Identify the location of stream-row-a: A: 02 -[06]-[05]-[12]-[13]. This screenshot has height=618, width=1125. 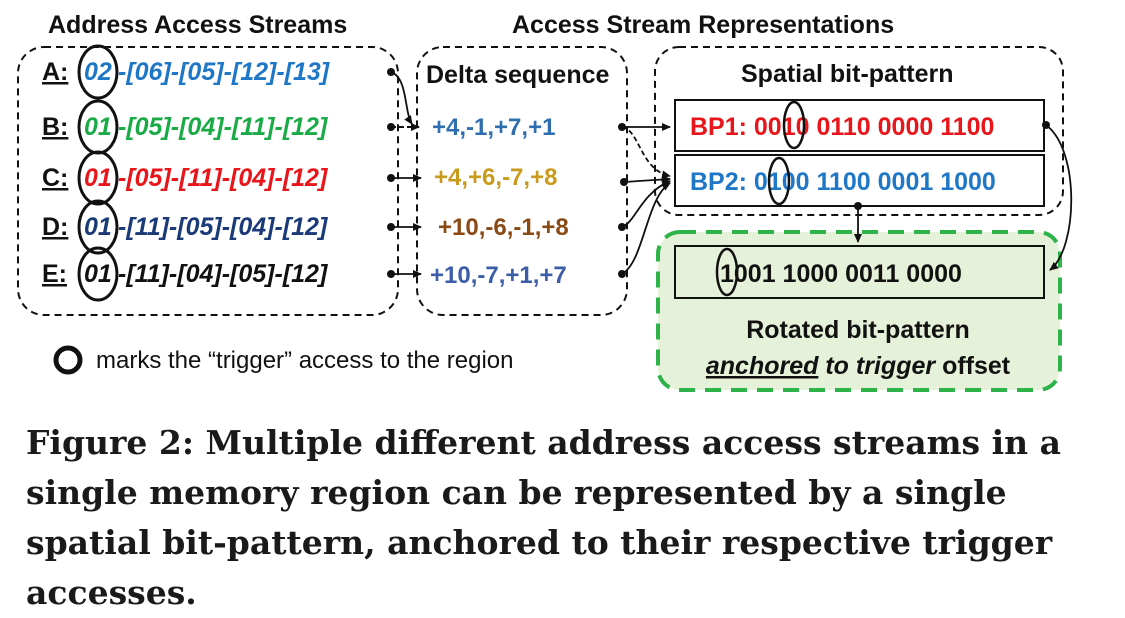
(186, 72).